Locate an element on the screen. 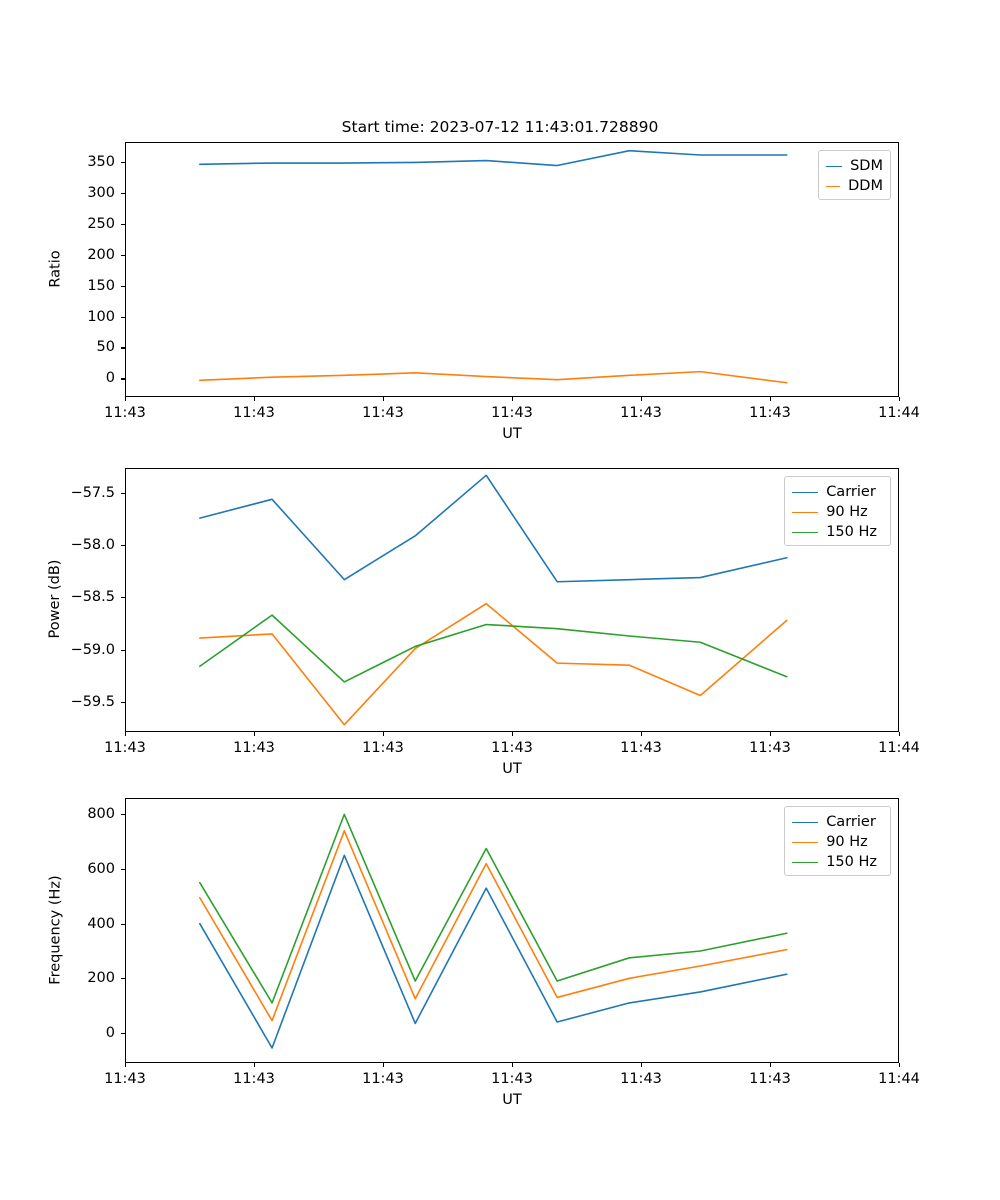  y-tick-label: −57.5 is located at coordinates (92, 493).